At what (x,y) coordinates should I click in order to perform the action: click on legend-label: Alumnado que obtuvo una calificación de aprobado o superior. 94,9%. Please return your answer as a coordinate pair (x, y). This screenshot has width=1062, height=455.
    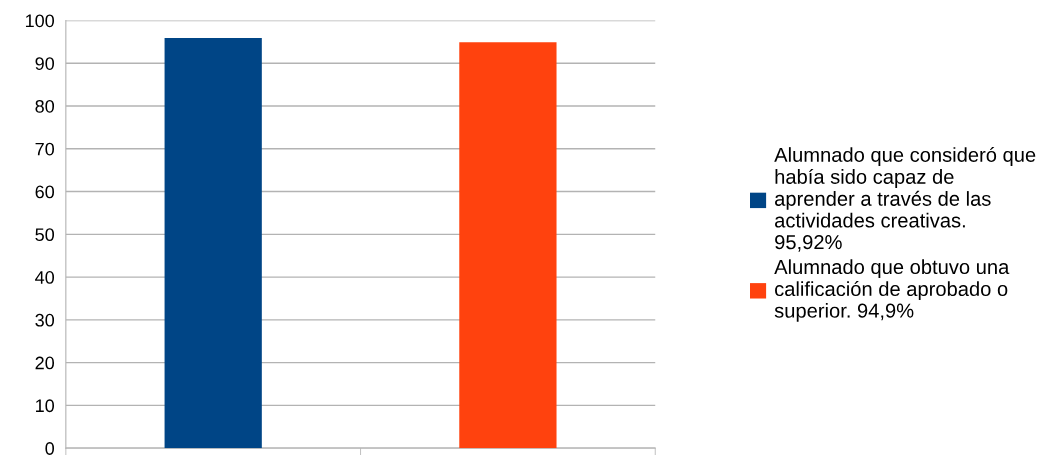
    Looking at the image, I should click on (892, 290).